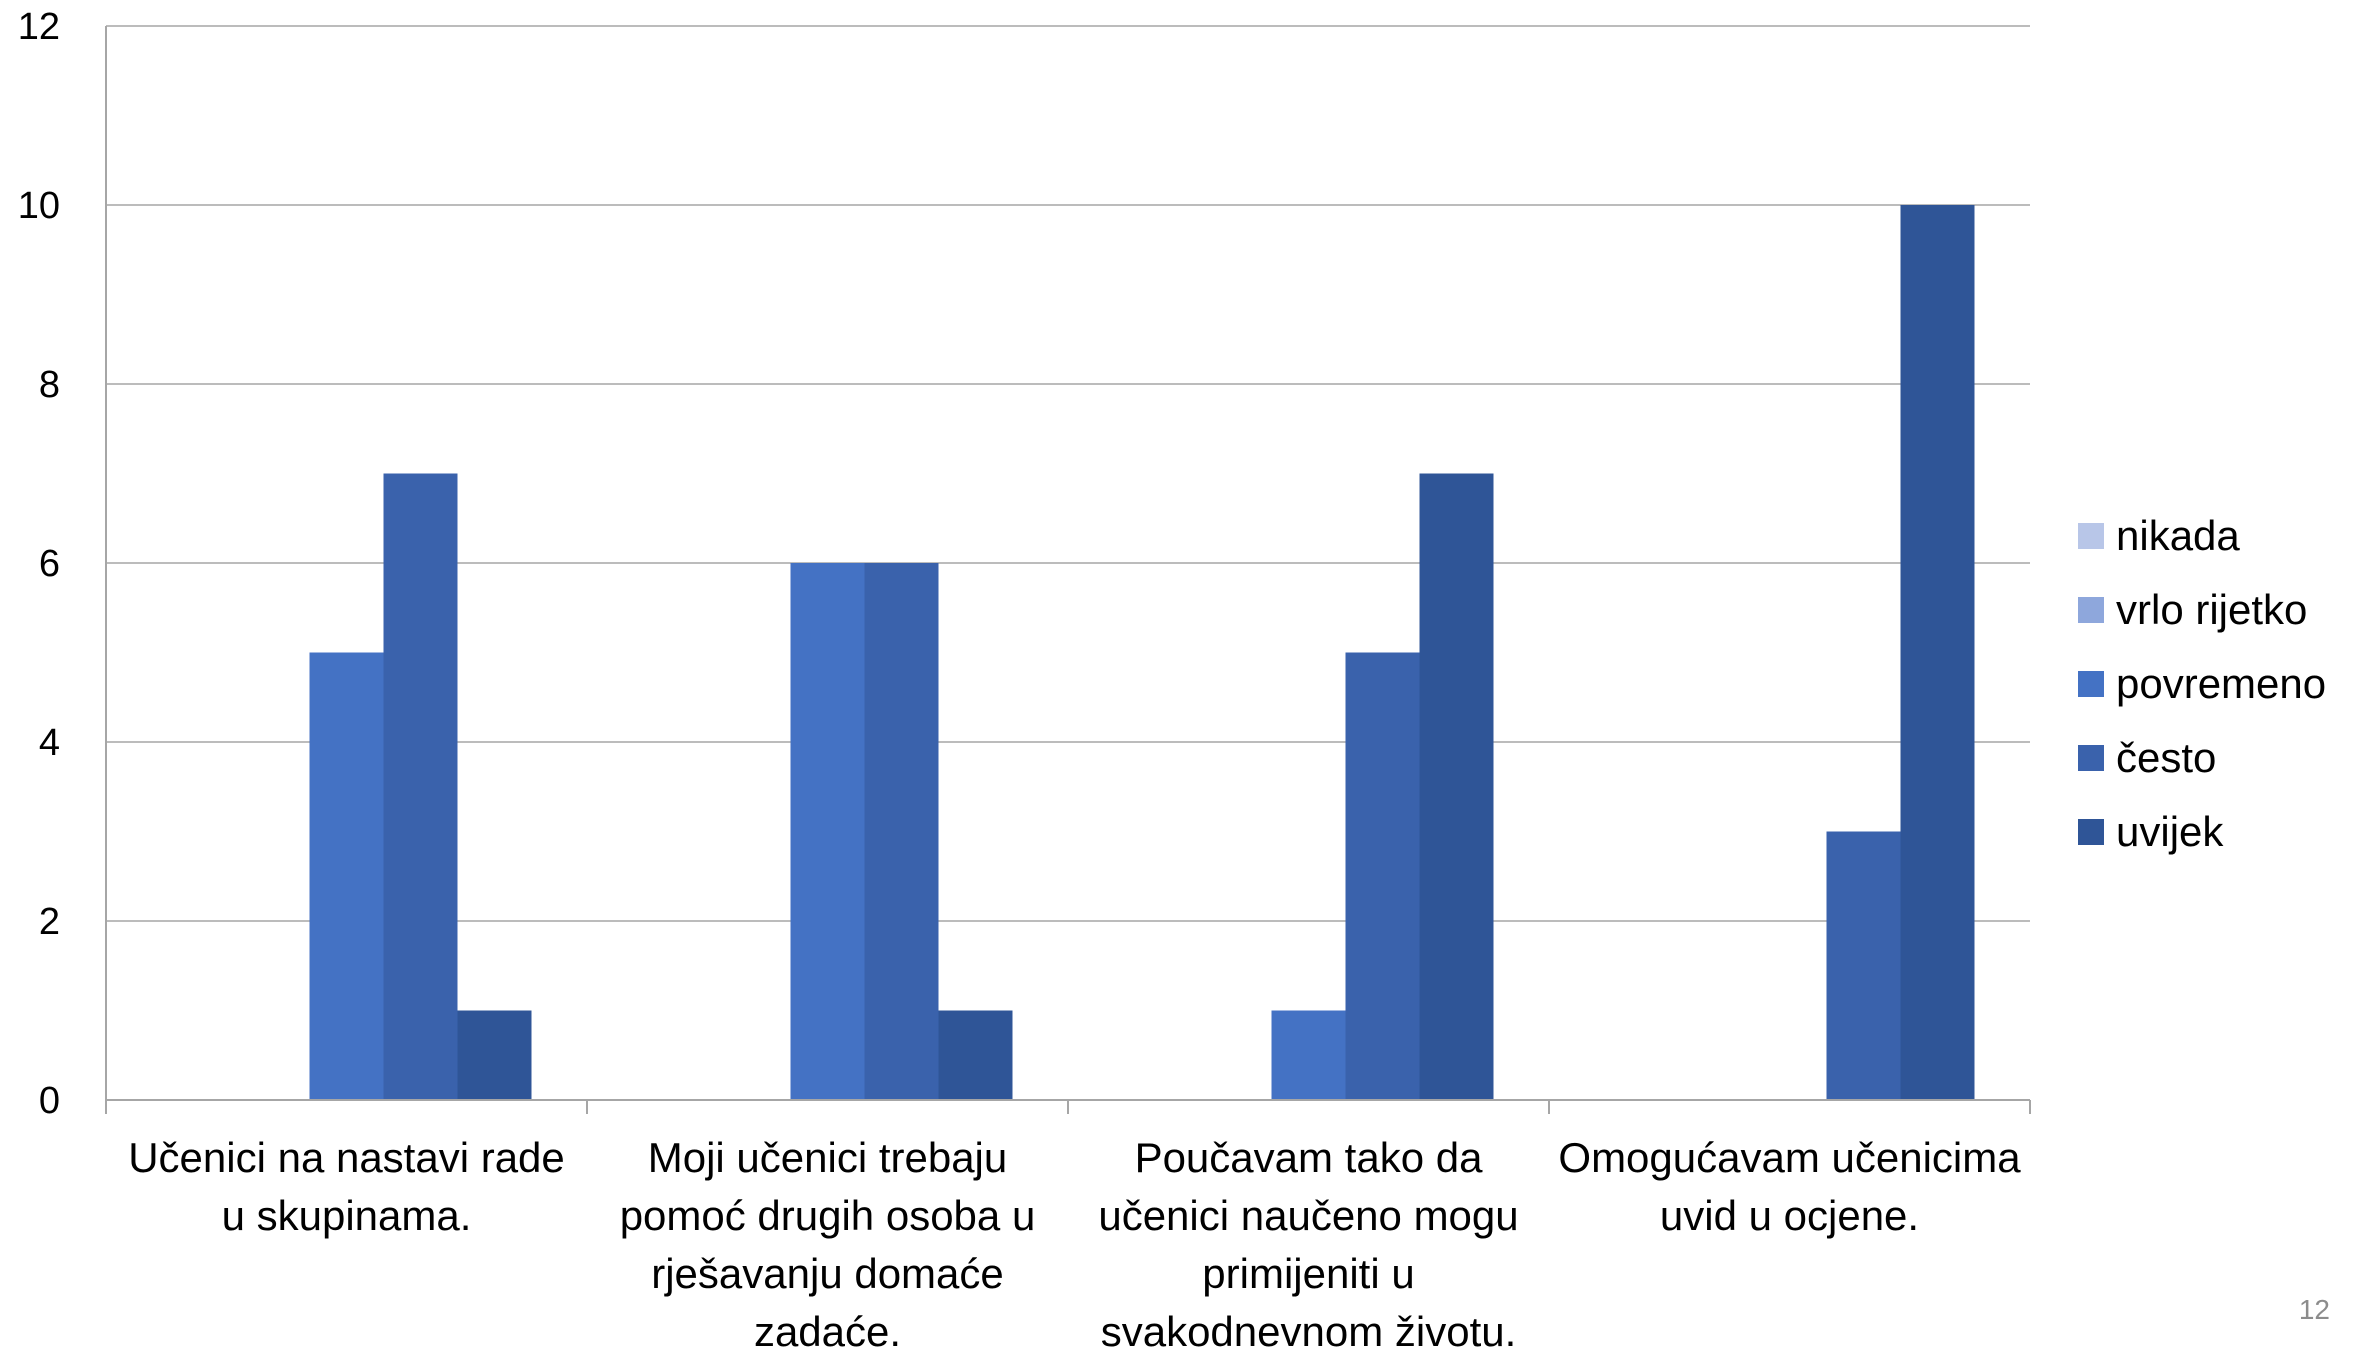 This screenshot has width=2368, height=1354. What do you see at coordinates (2211, 609) in the screenshot?
I see `legend-label-vrlo-rijetko: vrlo rijetko` at bounding box center [2211, 609].